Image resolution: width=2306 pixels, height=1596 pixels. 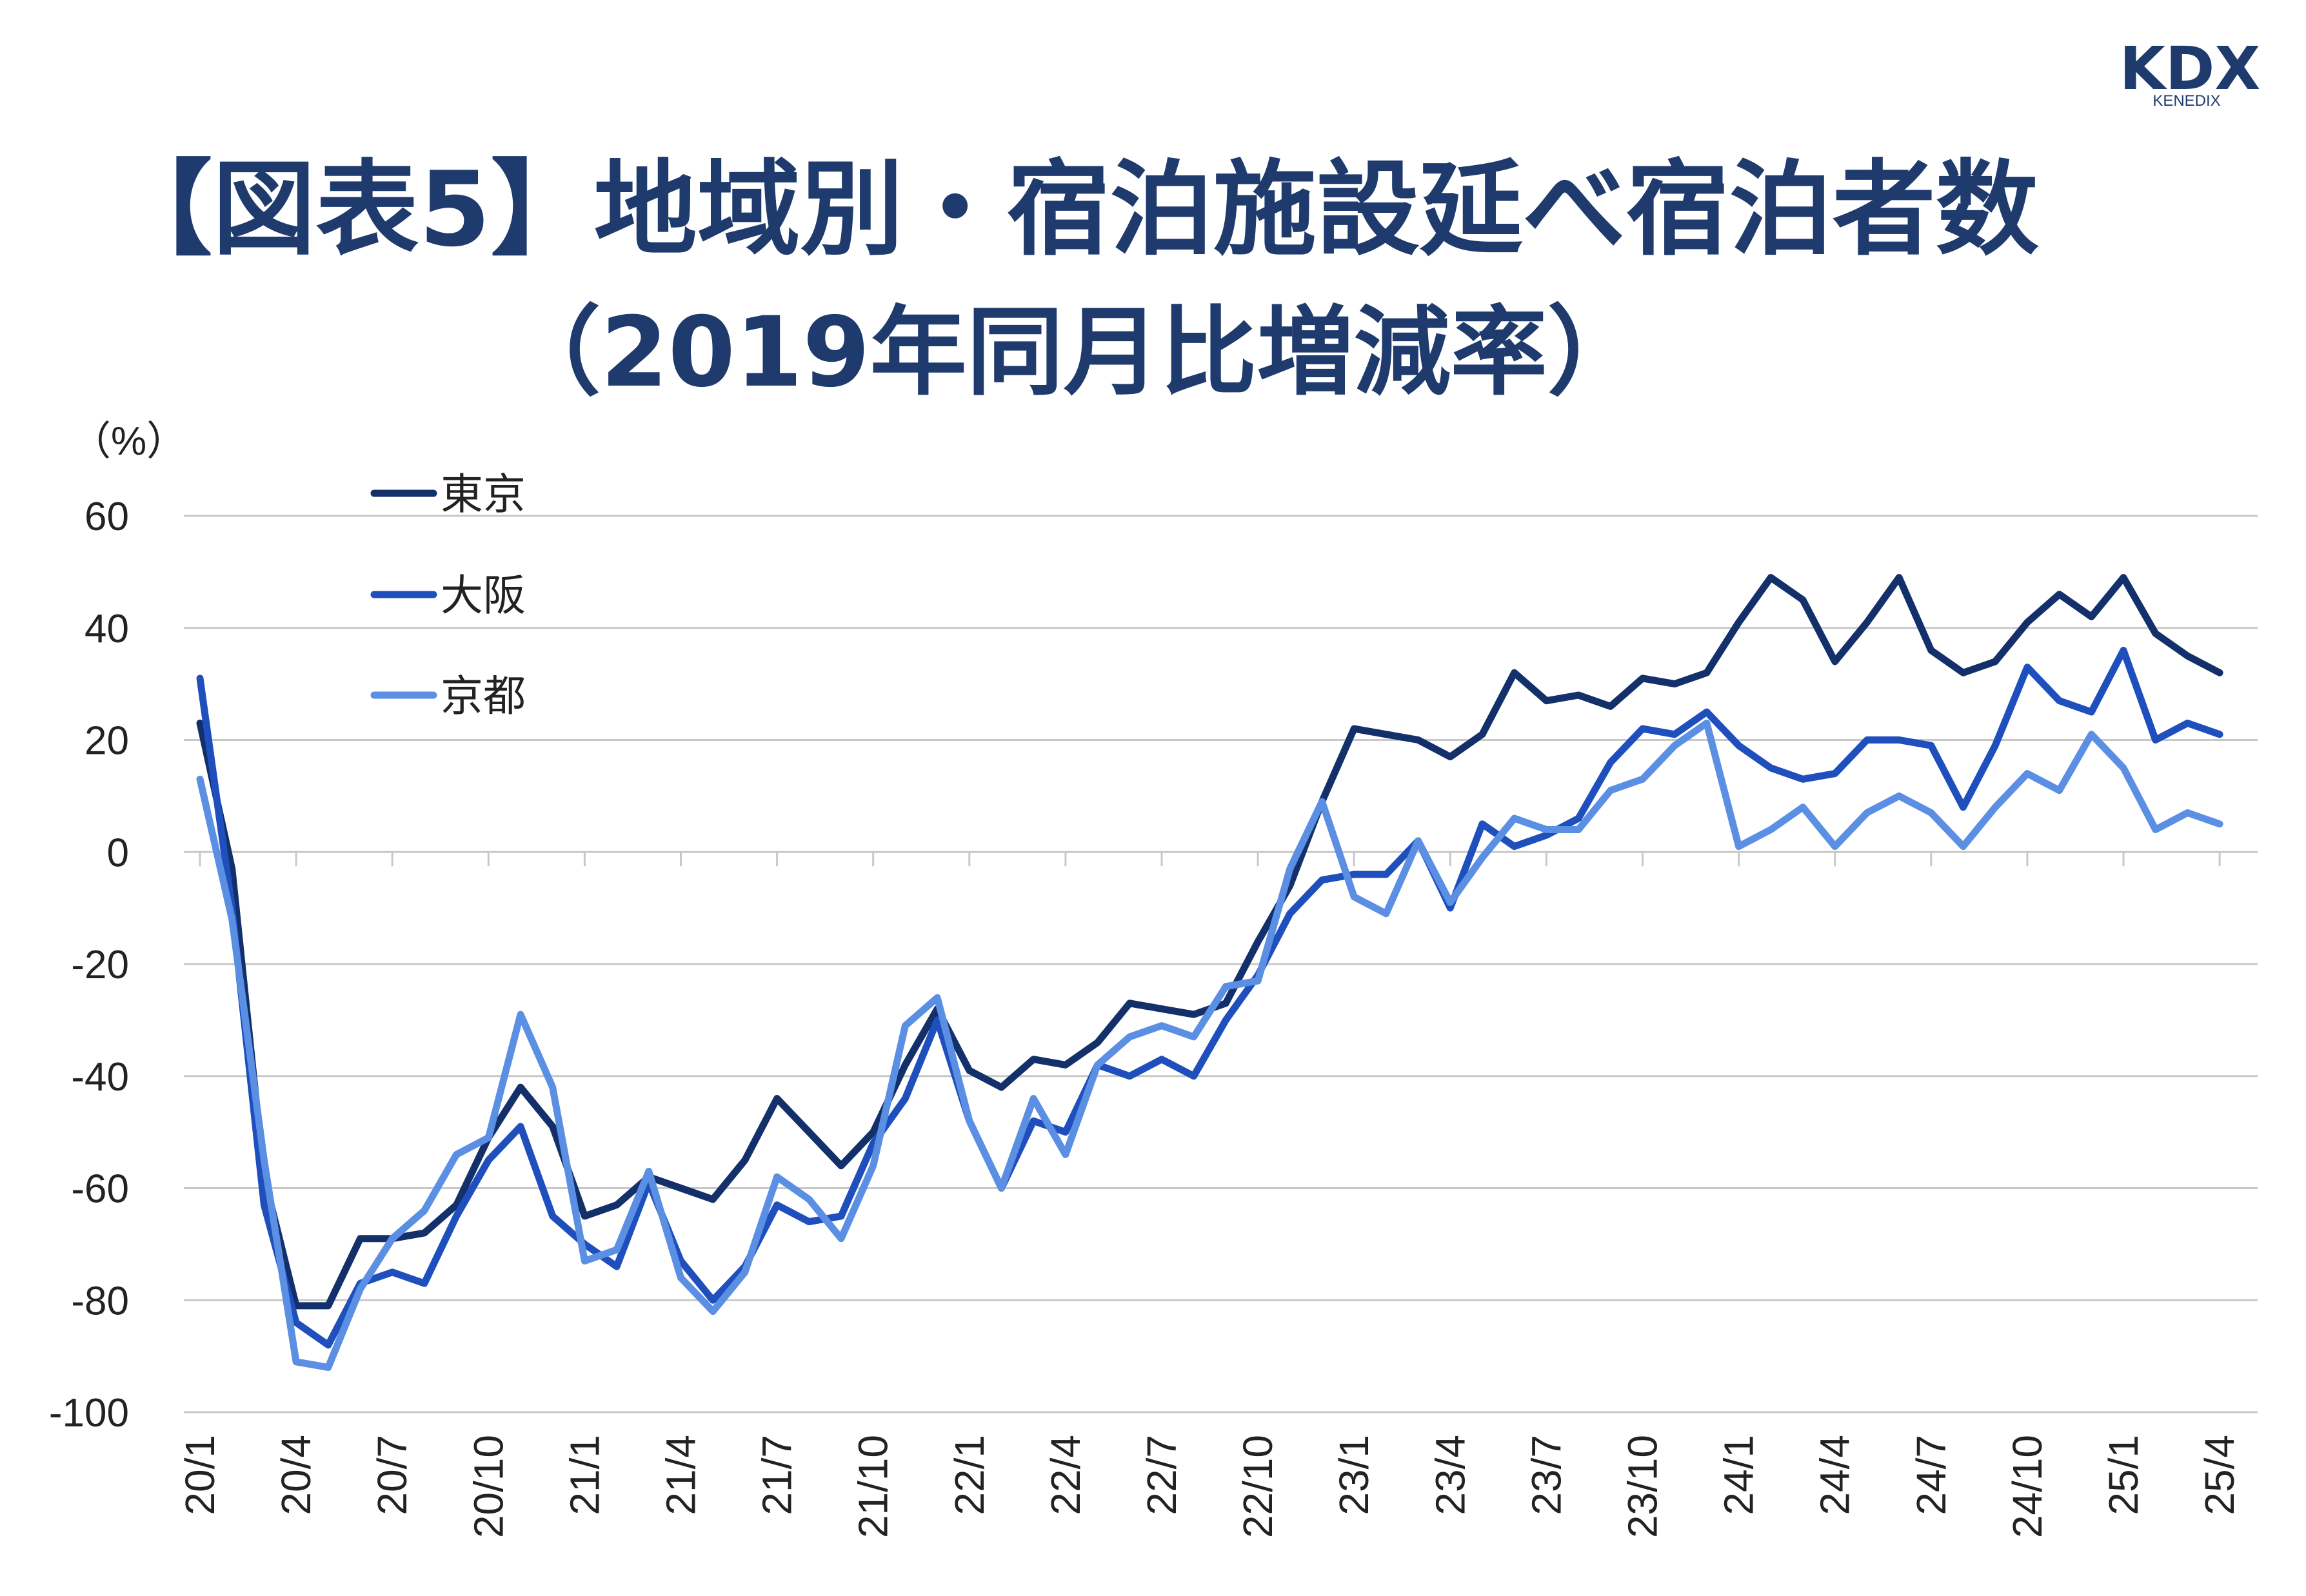 What do you see at coordinates (107, 629) in the screenshot?
I see `y-tick-label: 40` at bounding box center [107, 629].